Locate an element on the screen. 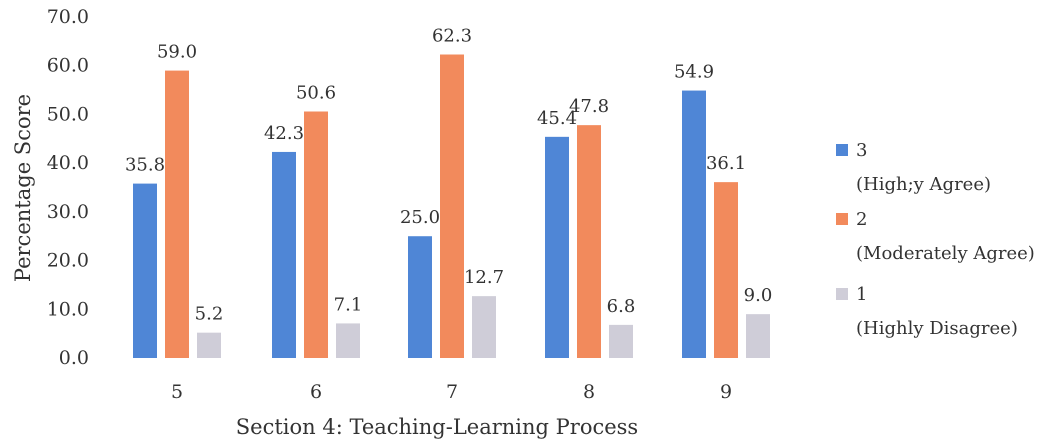  x-tick-label: 8 is located at coordinates (589, 392).